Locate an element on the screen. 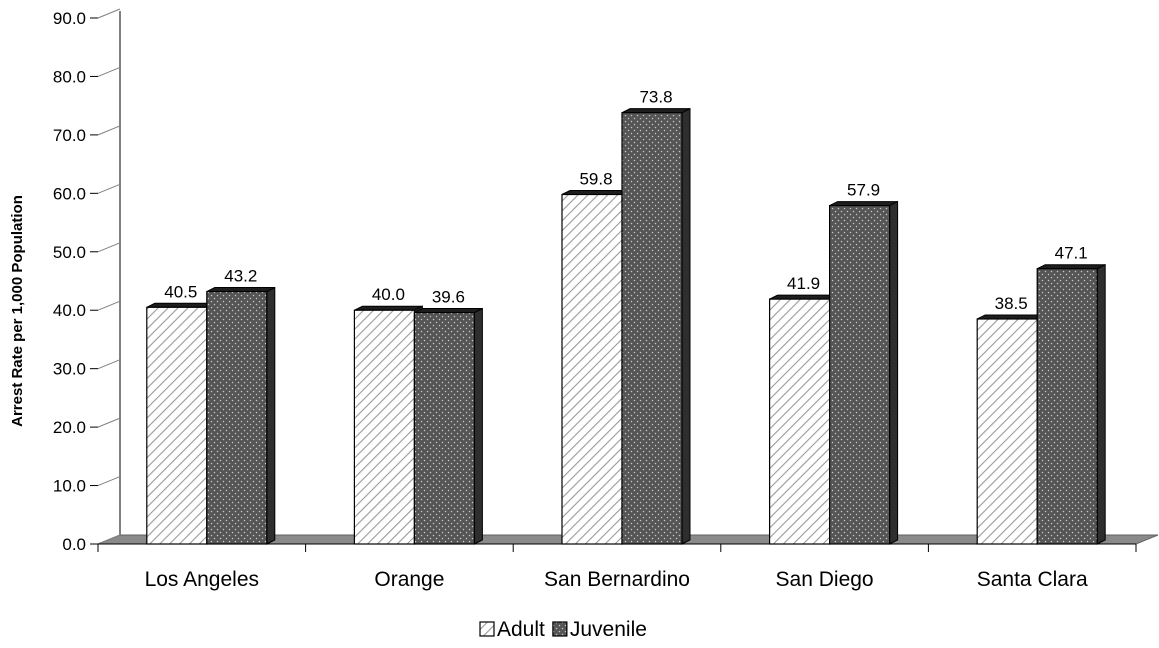  y-tick-label: 40.0 is located at coordinates (69, 310).